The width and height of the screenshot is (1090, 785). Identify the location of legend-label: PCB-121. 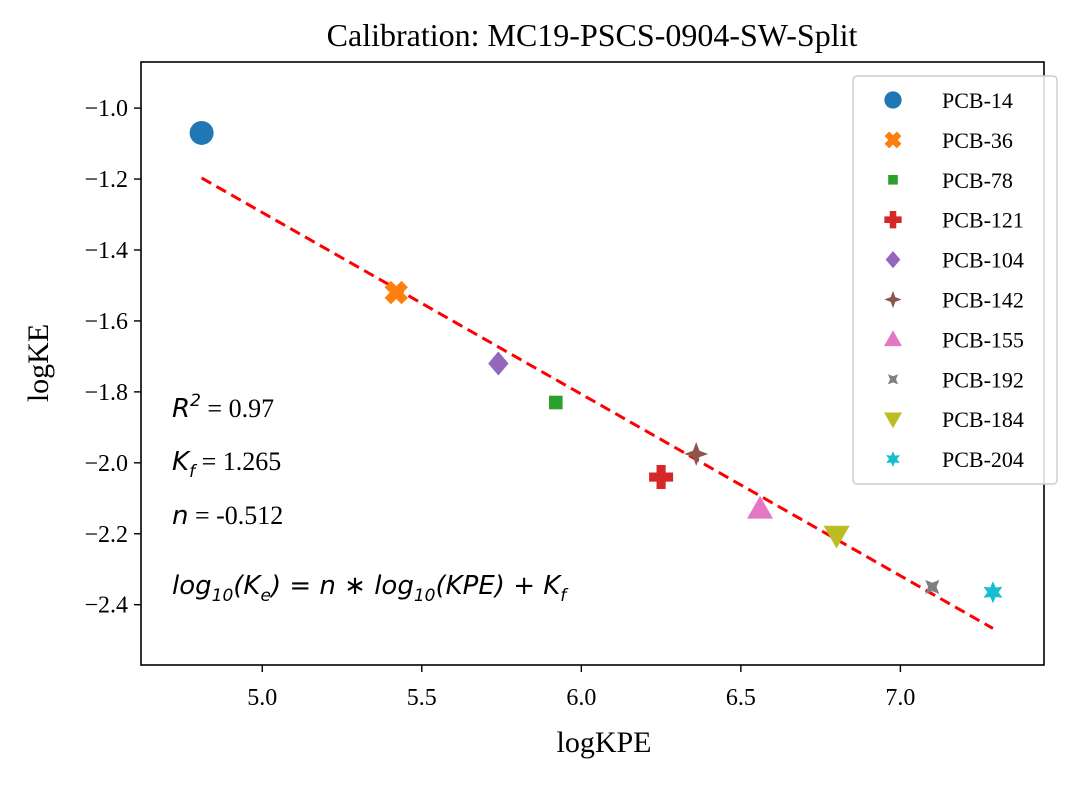
(983, 220).